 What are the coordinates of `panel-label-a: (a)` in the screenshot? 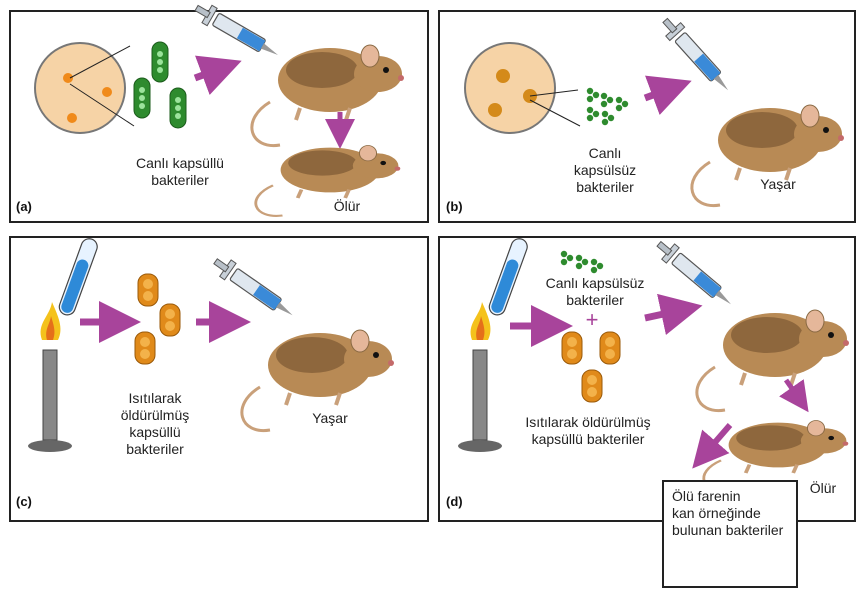 It's located at (24, 206).